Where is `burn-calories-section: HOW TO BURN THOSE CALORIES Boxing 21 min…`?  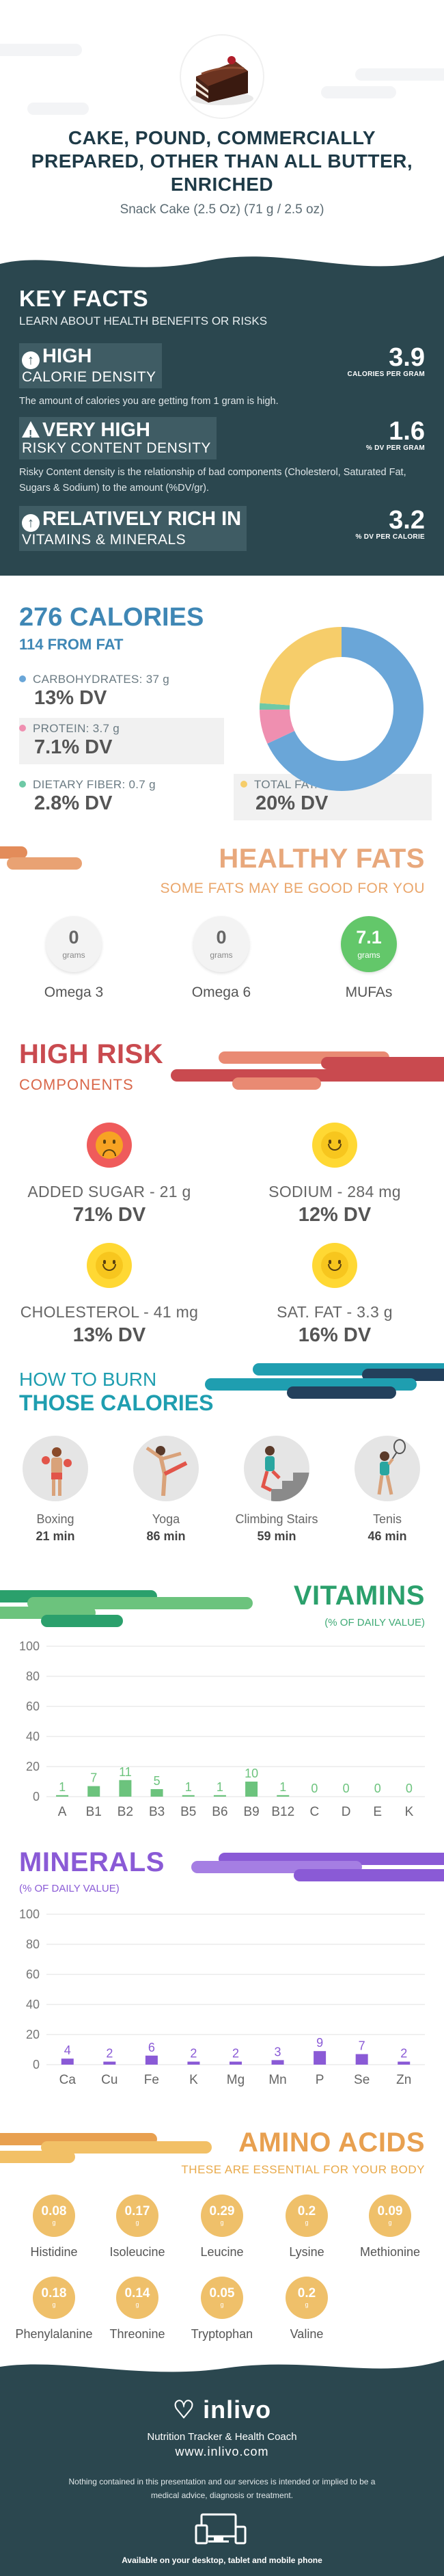 burn-calories-section: HOW TO BURN THOSE CALORIES Boxing 21 min… is located at coordinates (222, 1471).